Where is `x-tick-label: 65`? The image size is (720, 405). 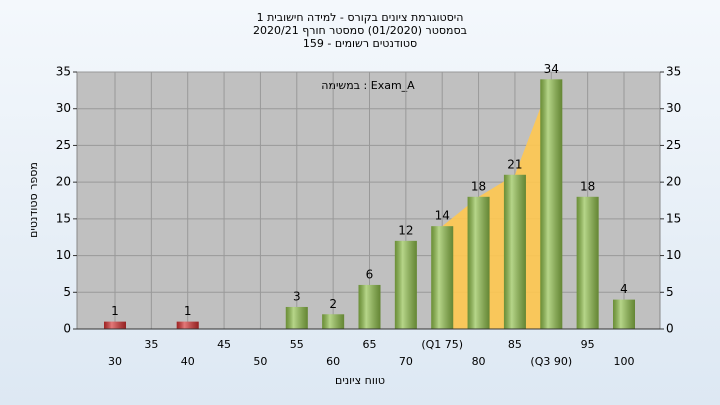 x-tick-label: 65 is located at coordinates (370, 344).